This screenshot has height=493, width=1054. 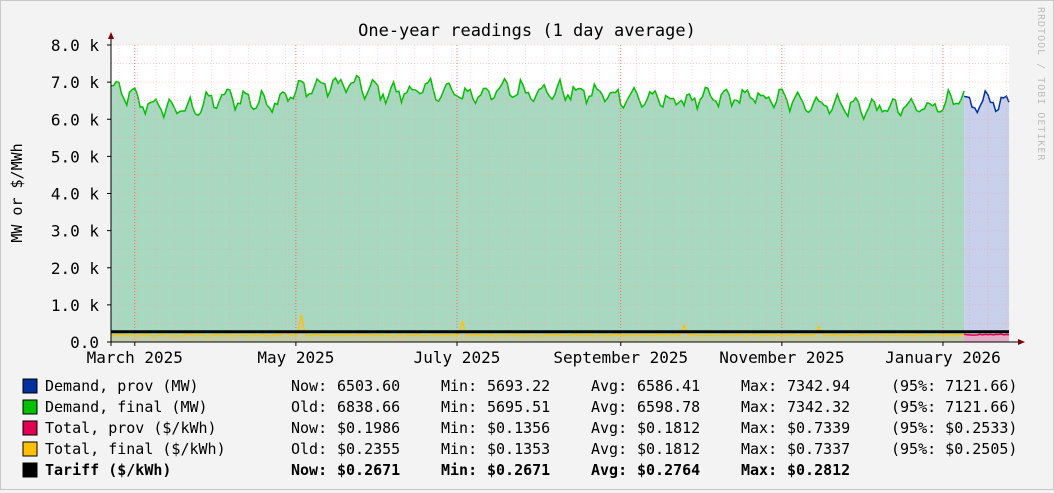 What do you see at coordinates (135, 357) in the screenshot?
I see `x-tick-label: March 2025` at bounding box center [135, 357].